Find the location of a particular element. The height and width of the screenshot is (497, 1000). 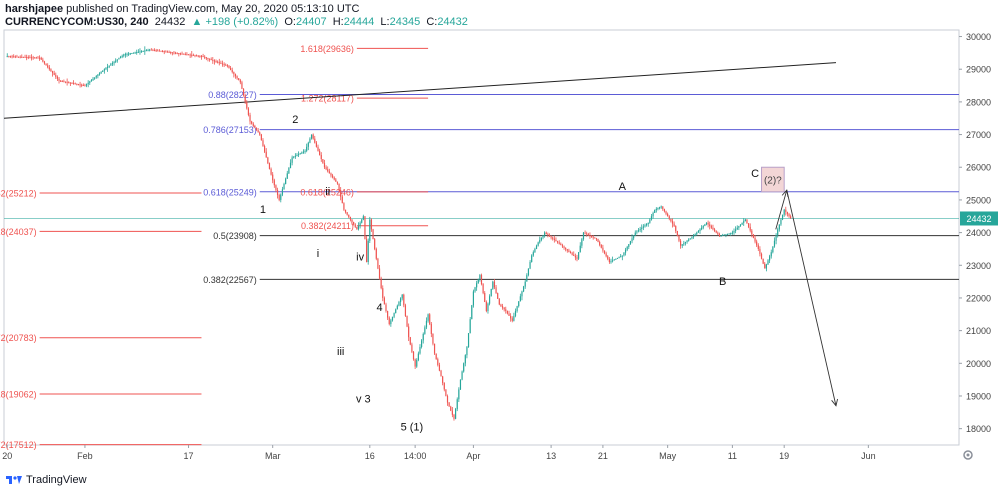

symbol-name: CURRENCYCOM:US30, 240 is located at coordinates (77, 22).